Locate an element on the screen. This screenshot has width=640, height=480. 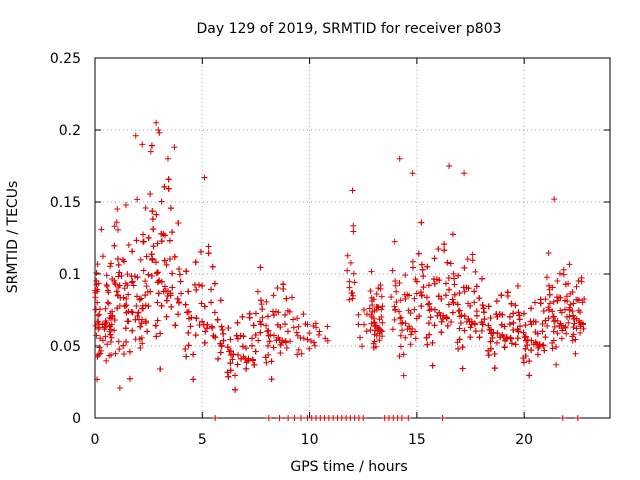
y-tick-label: 0.05 is located at coordinates (65, 347).